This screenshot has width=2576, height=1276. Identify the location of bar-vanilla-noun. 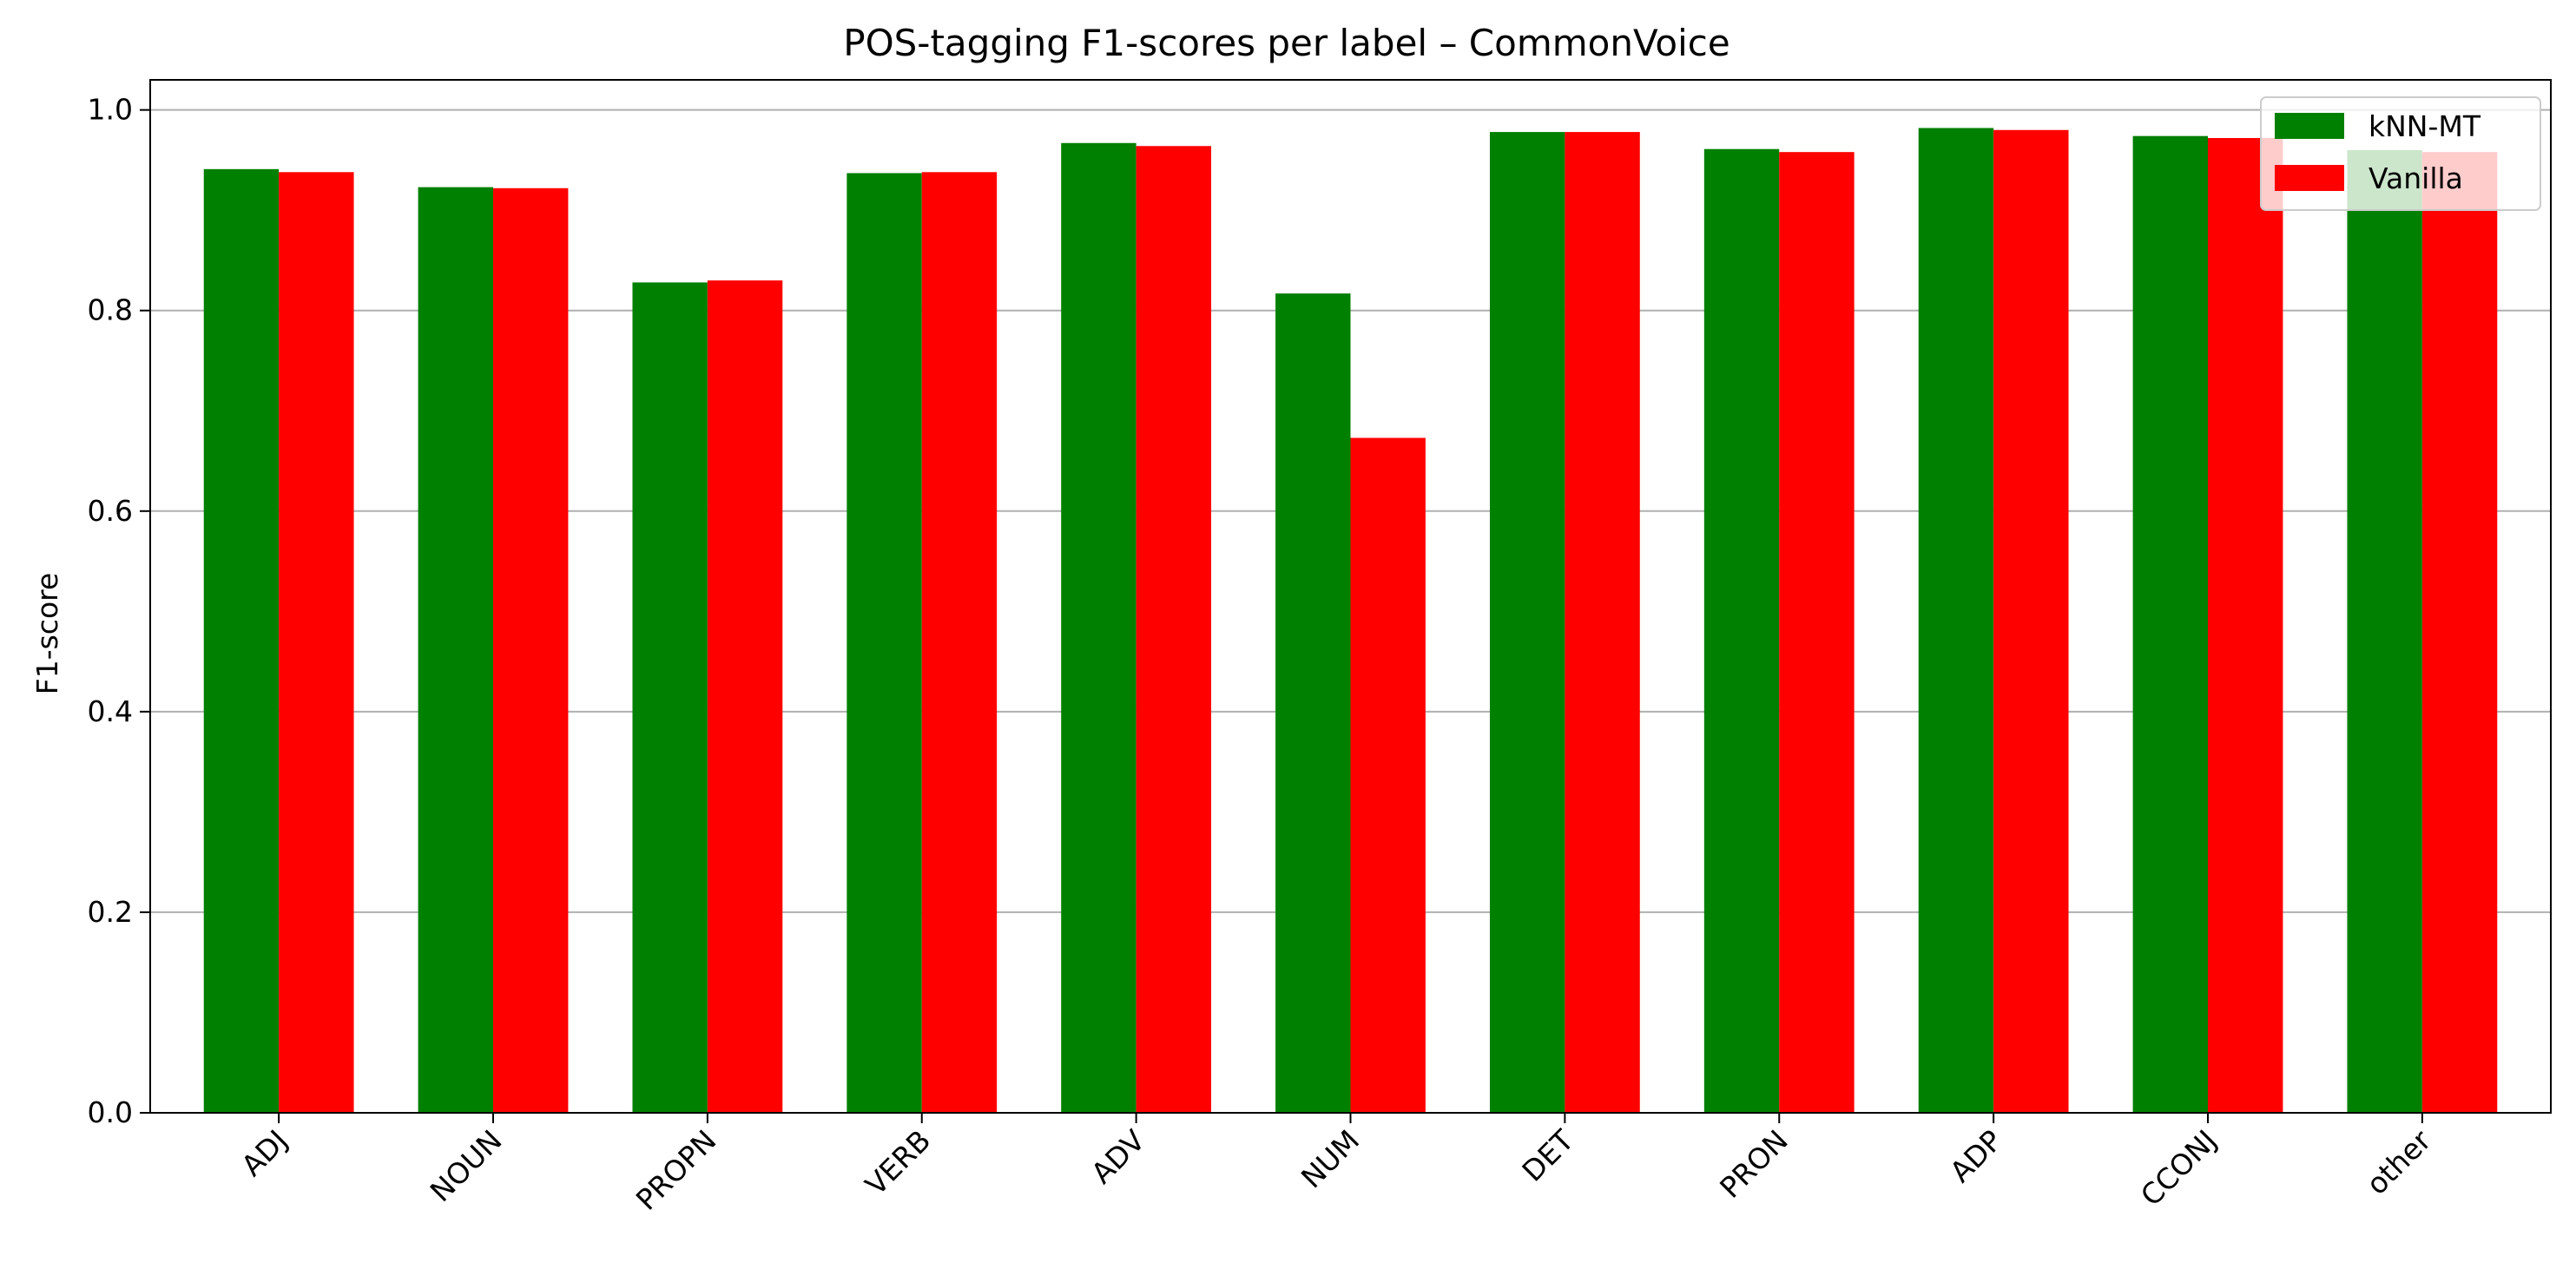
(531, 650).